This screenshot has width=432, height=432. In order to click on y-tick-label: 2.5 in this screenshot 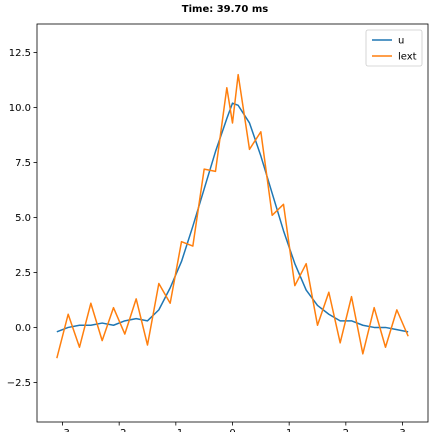, I will do `click(23, 273)`.